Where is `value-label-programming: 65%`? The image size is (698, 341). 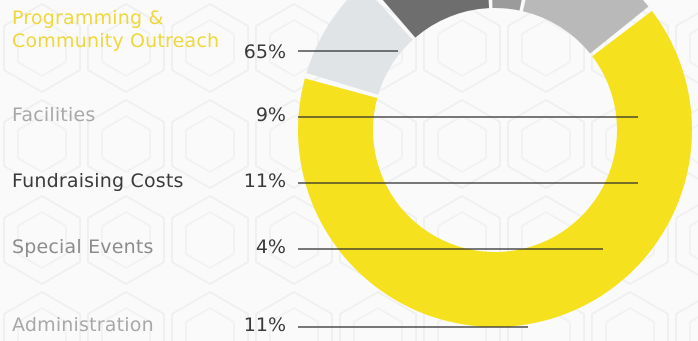 value-label-programming: 65% is located at coordinates (264, 52).